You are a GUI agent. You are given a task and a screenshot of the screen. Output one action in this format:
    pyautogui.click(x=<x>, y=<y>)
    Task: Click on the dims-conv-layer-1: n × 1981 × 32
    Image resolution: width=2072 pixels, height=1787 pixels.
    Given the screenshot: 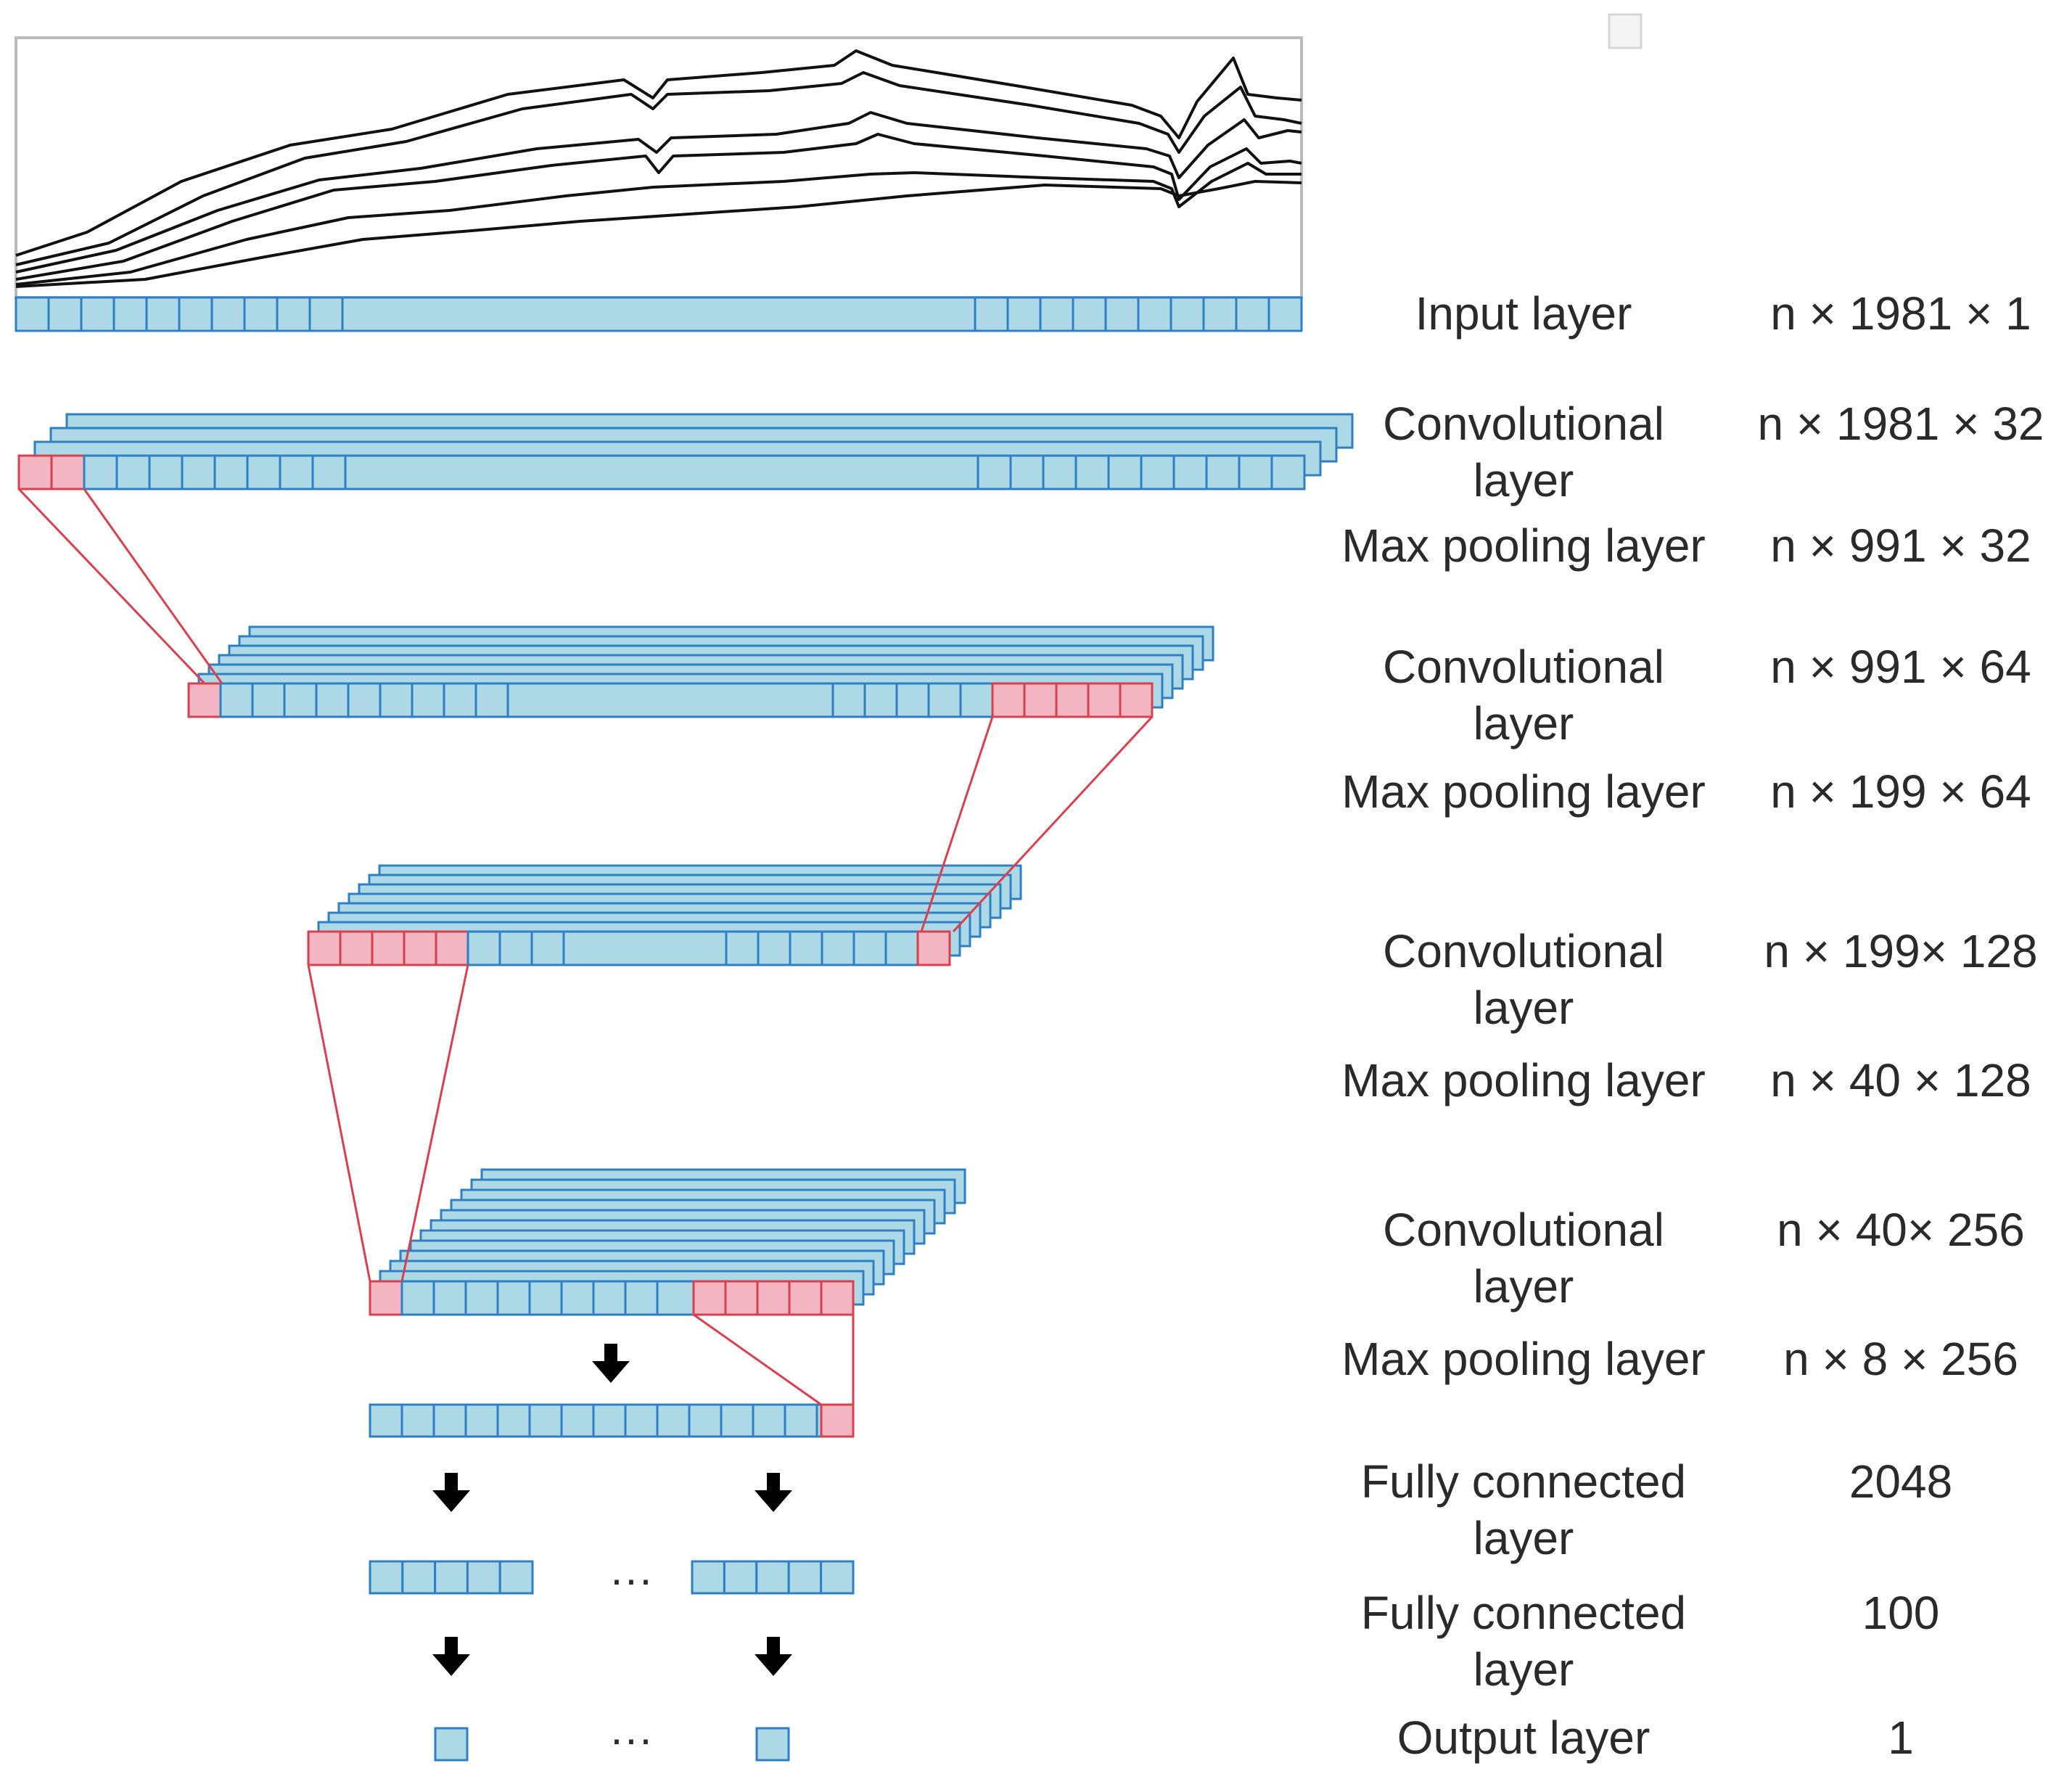 What is the action you would take?
    pyautogui.click(x=1900, y=424)
    